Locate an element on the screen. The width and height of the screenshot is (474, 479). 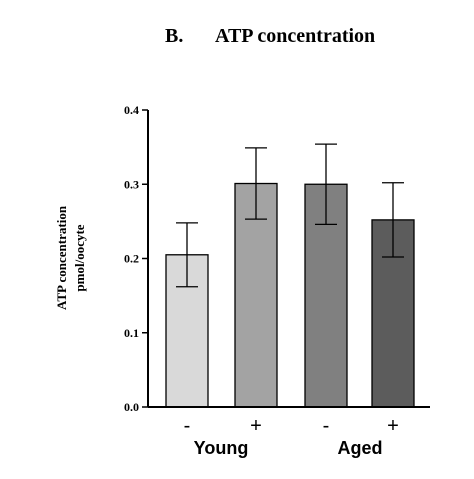
y-axis-label-line1: ATP concentration is located at coordinates (61, 257).